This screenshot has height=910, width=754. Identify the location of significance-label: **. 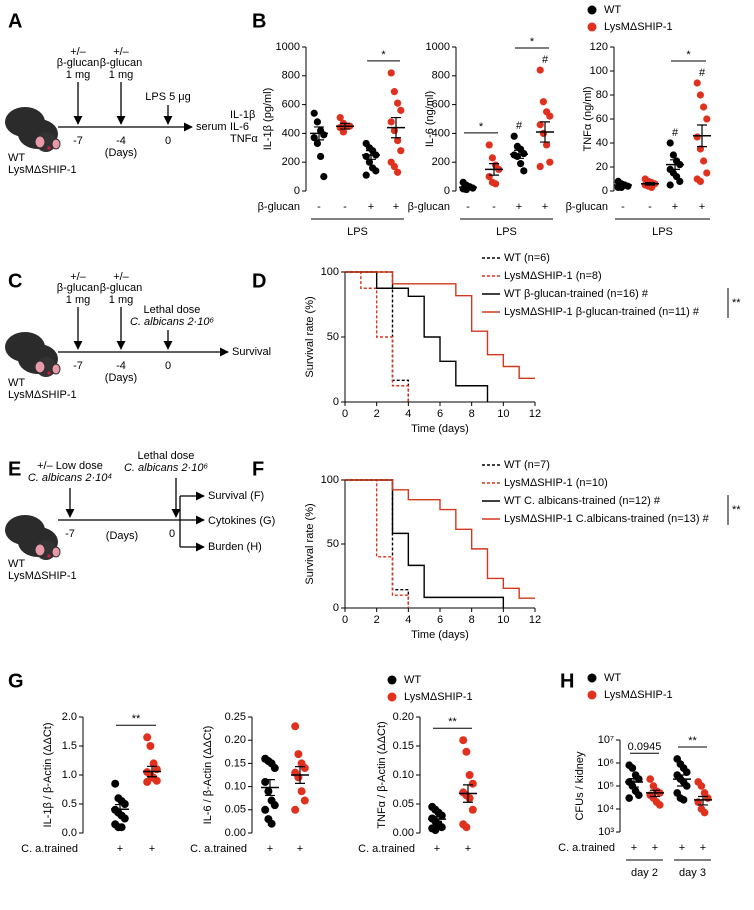
(452, 722).